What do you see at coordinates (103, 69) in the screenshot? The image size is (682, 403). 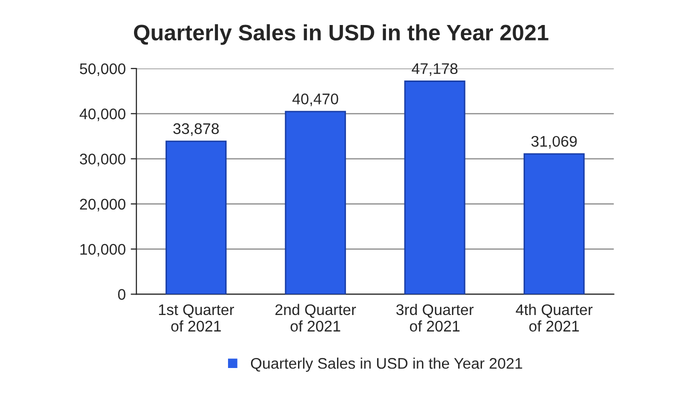 I see `y-tick-label: 50,000` at bounding box center [103, 69].